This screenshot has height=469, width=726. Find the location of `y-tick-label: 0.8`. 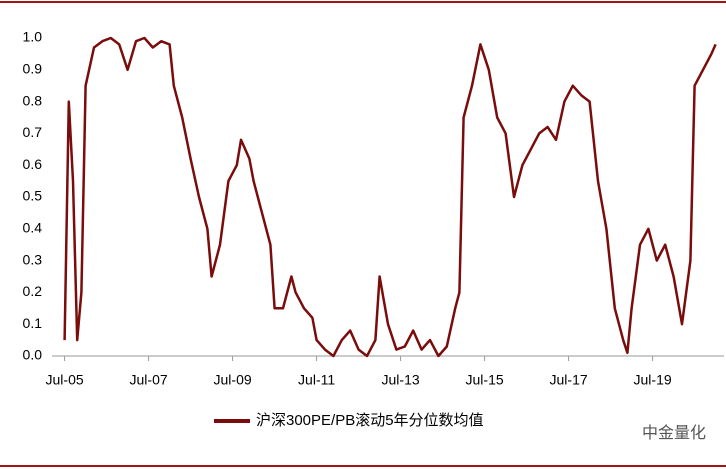

y-tick-label: 0.8 is located at coordinates (33, 100).